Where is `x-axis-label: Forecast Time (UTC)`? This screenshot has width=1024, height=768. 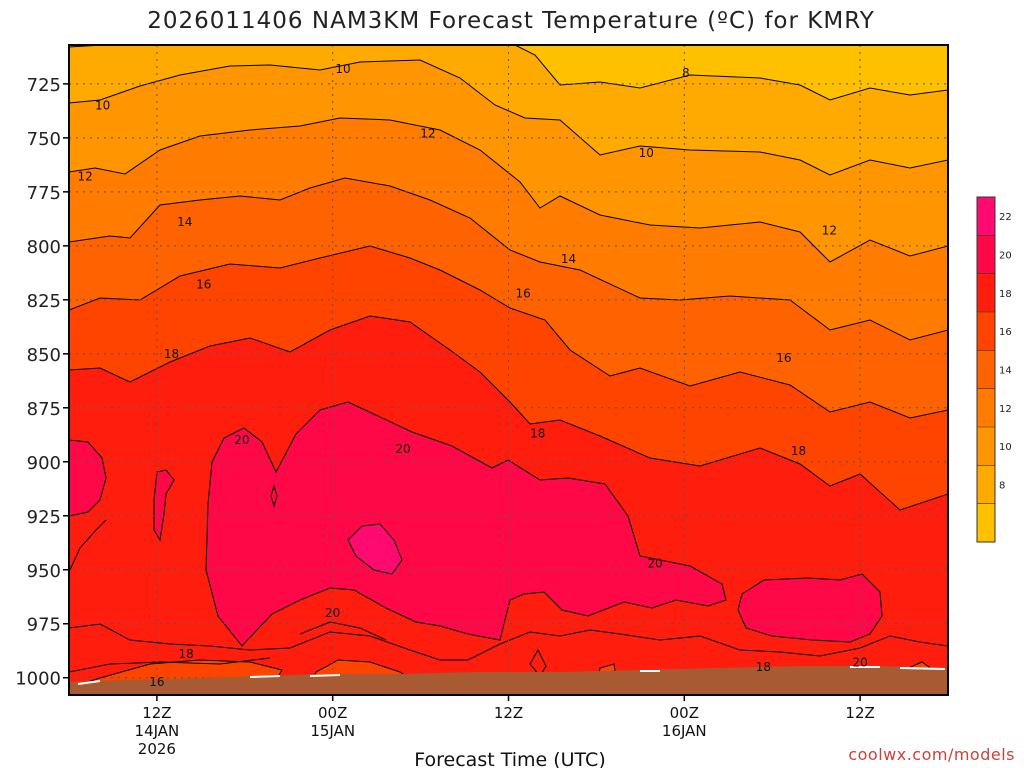
x-axis-label: Forecast Time (UTC) is located at coordinates (509, 758).